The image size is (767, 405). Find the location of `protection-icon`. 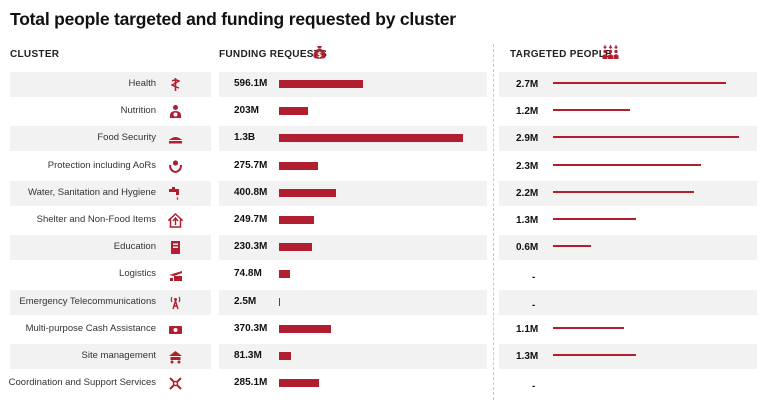

protection-icon is located at coordinates (175, 166).